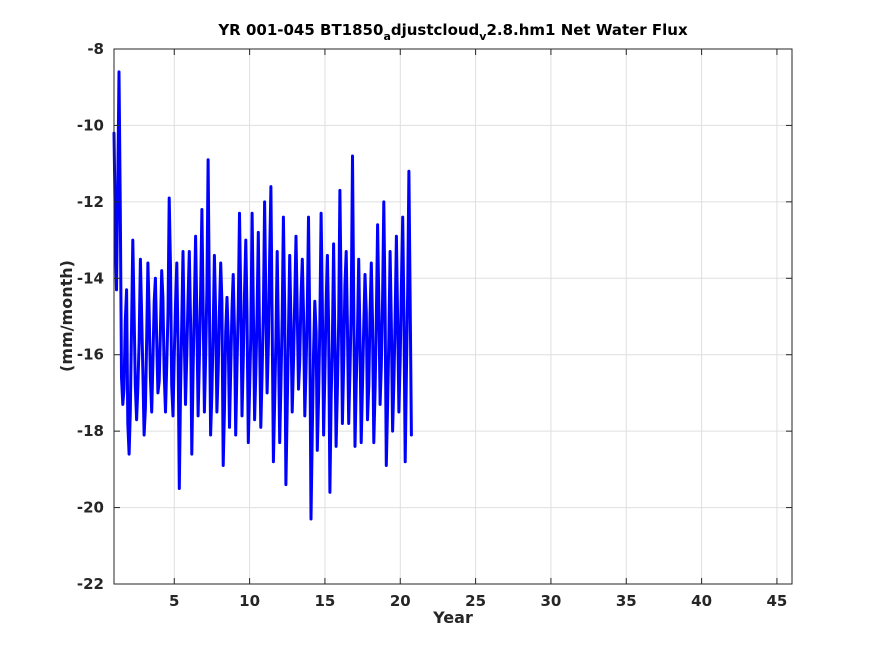  What do you see at coordinates (324, 601) in the screenshot?
I see `x-tick-label-2: 15` at bounding box center [324, 601].